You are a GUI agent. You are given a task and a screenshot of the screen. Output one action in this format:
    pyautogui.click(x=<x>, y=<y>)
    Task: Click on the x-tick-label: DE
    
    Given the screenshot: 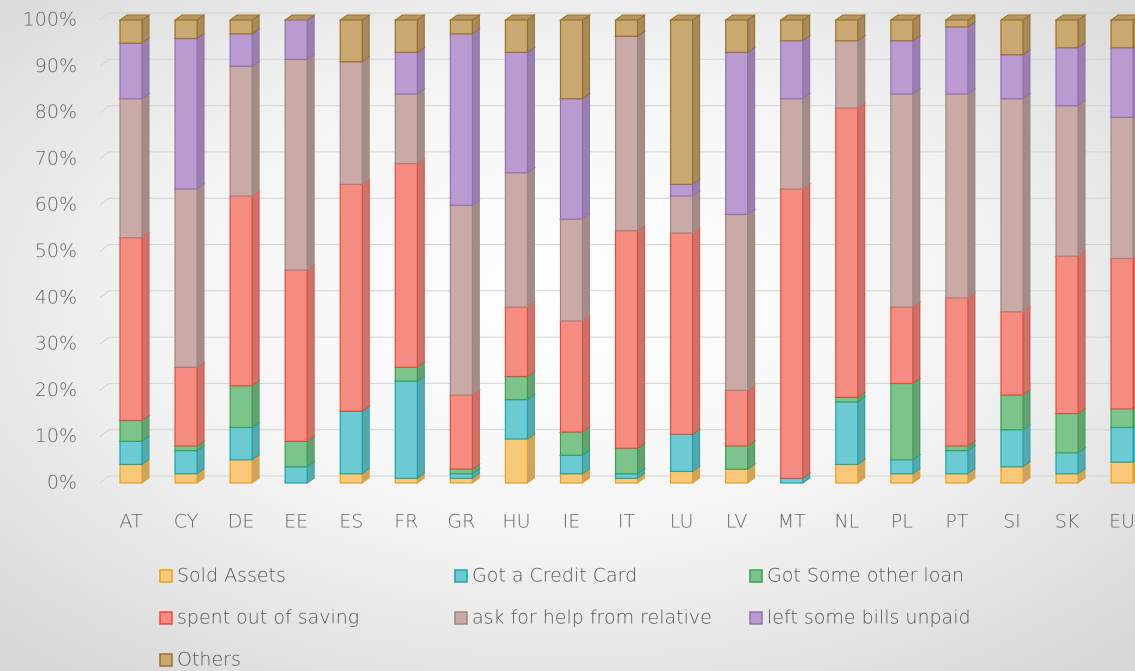 What is the action you would take?
    pyautogui.click(x=241, y=522)
    